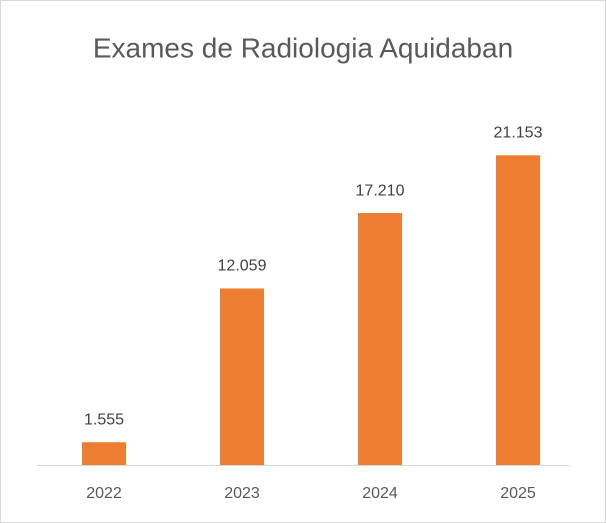 This screenshot has width=606, height=523. What do you see at coordinates (518, 493) in the screenshot?
I see `x-tick-label: 2025` at bounding box center [518, 493].